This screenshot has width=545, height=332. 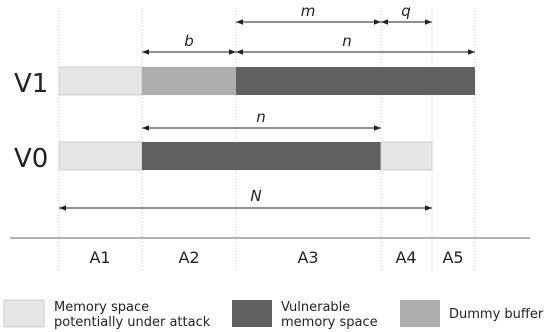 I want to click on row-v0, so click(x=245, y=156).